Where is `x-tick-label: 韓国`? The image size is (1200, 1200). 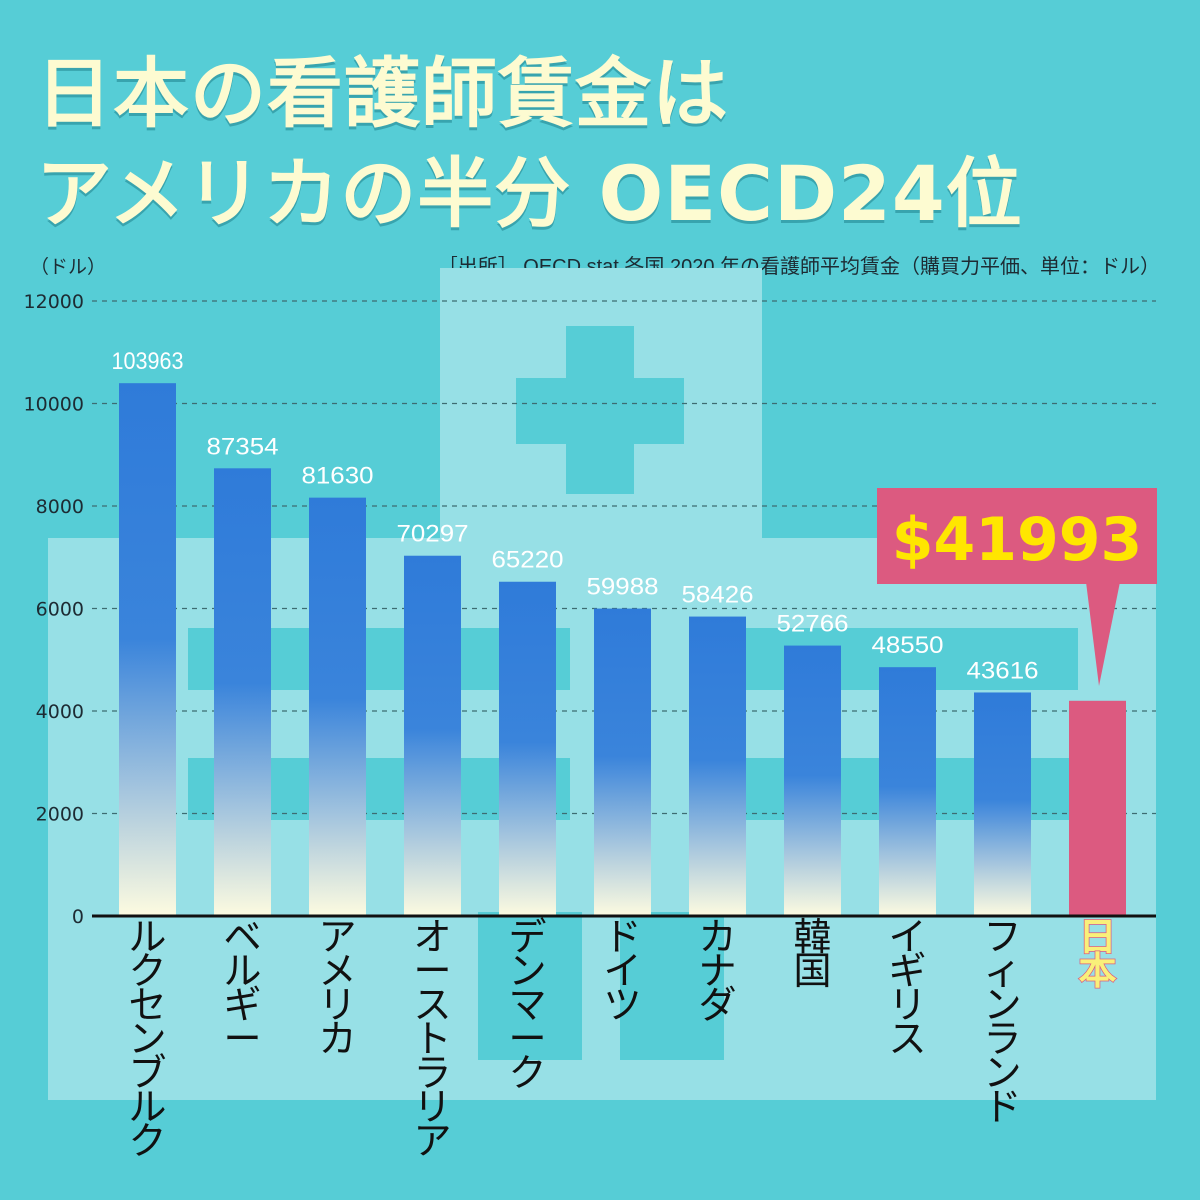
x-tick-label: 韓国 is located at coordinates (812, 954).